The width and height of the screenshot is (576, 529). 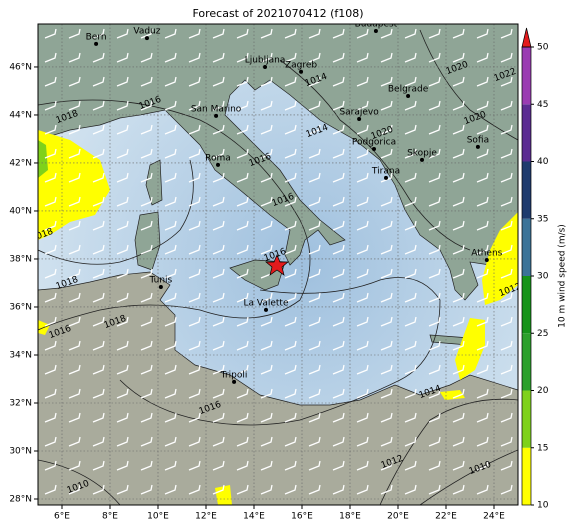 What do you see at coordinates (218, 158) in the screenshot?
I see `city-label: Roma` at bounding box center [218, 158].